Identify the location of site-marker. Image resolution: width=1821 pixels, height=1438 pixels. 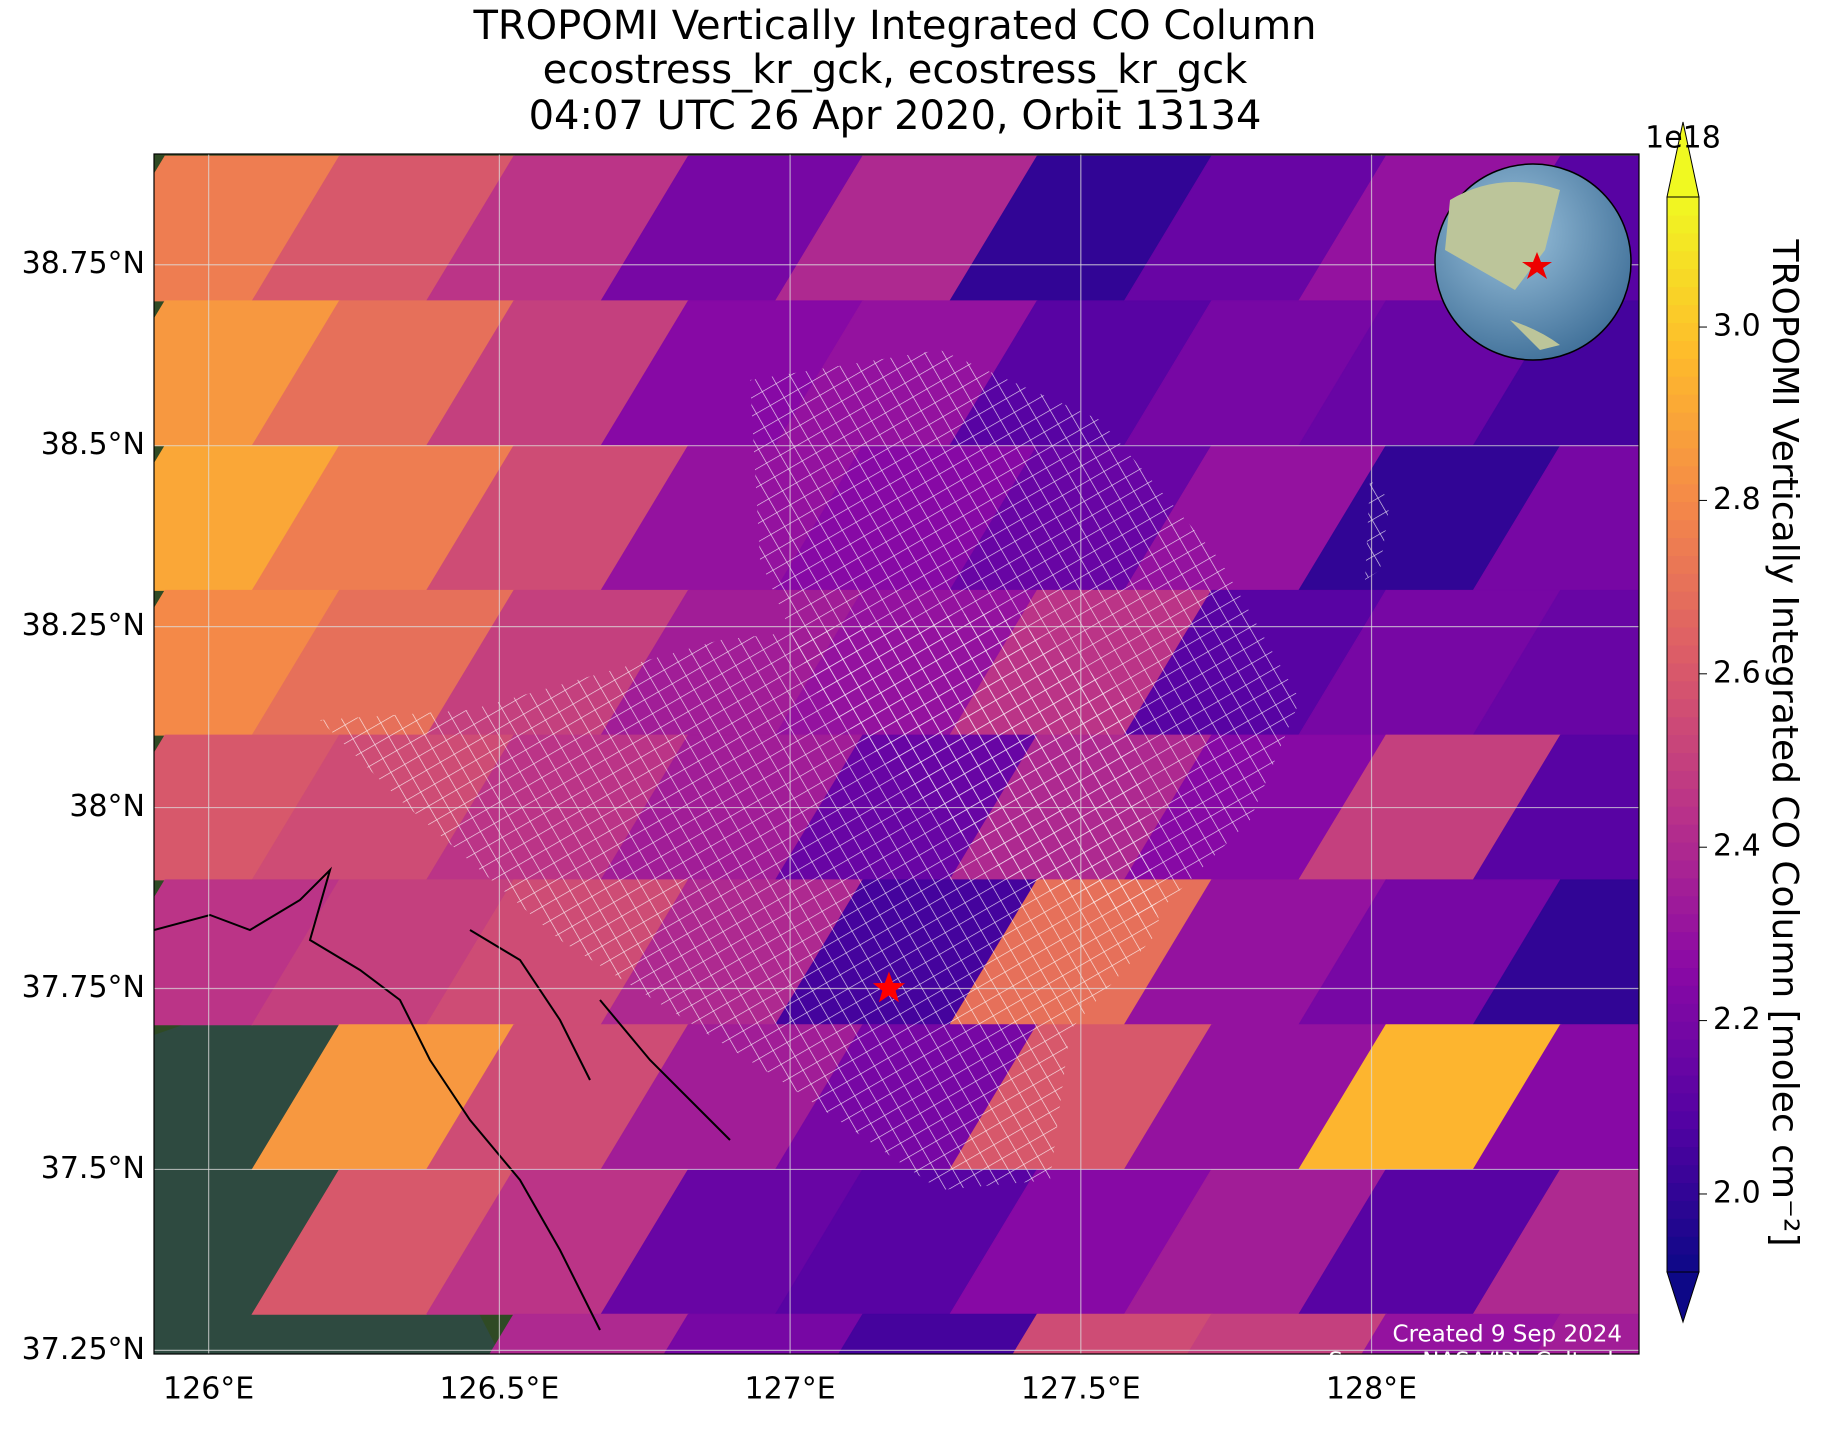
(889, 987).